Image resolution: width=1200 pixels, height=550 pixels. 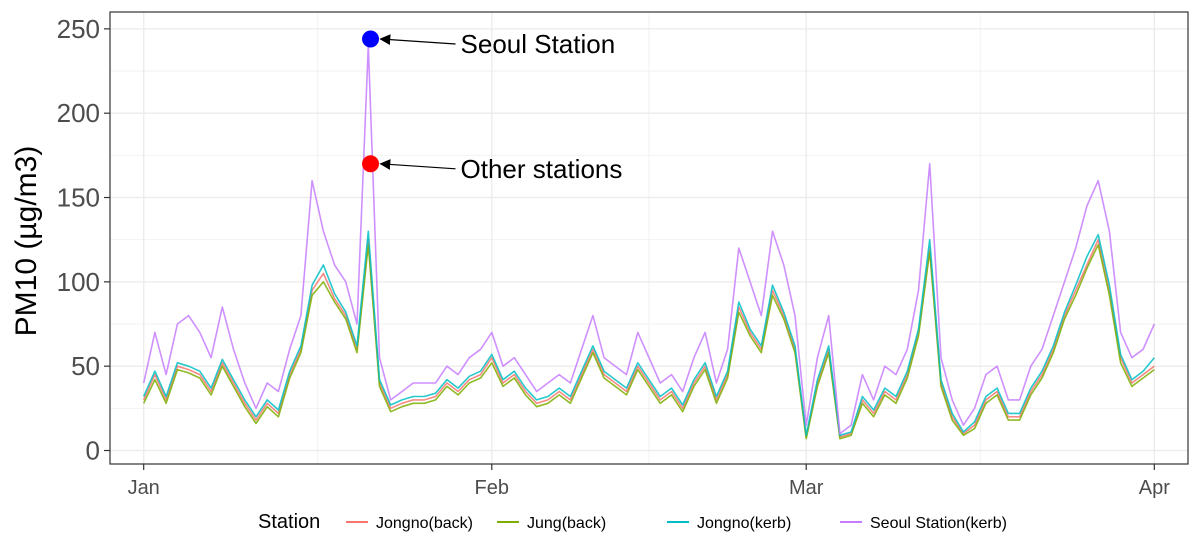 I want to click on y-tick-label: 100, so click(x=78, y=282).